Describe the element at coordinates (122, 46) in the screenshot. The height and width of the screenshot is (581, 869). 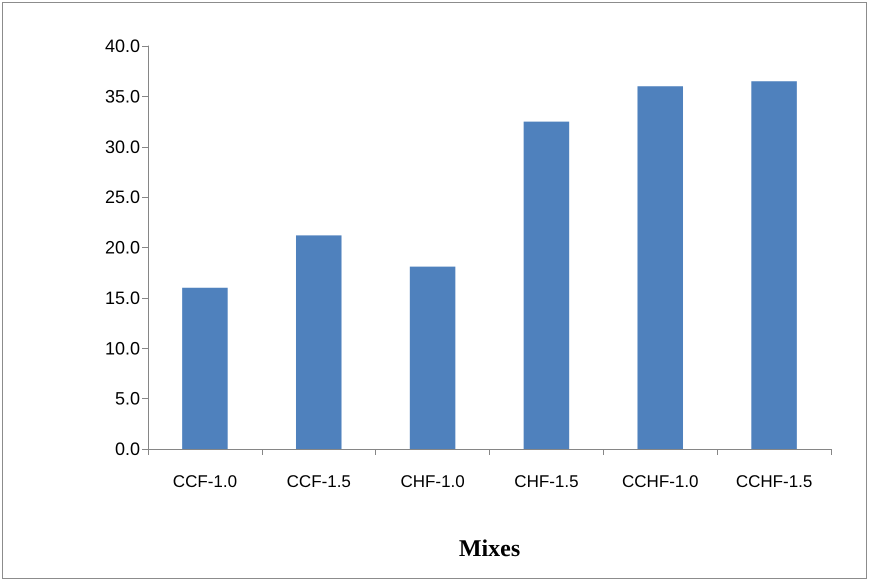
I see `y-tick-label: 40.0` at that location.